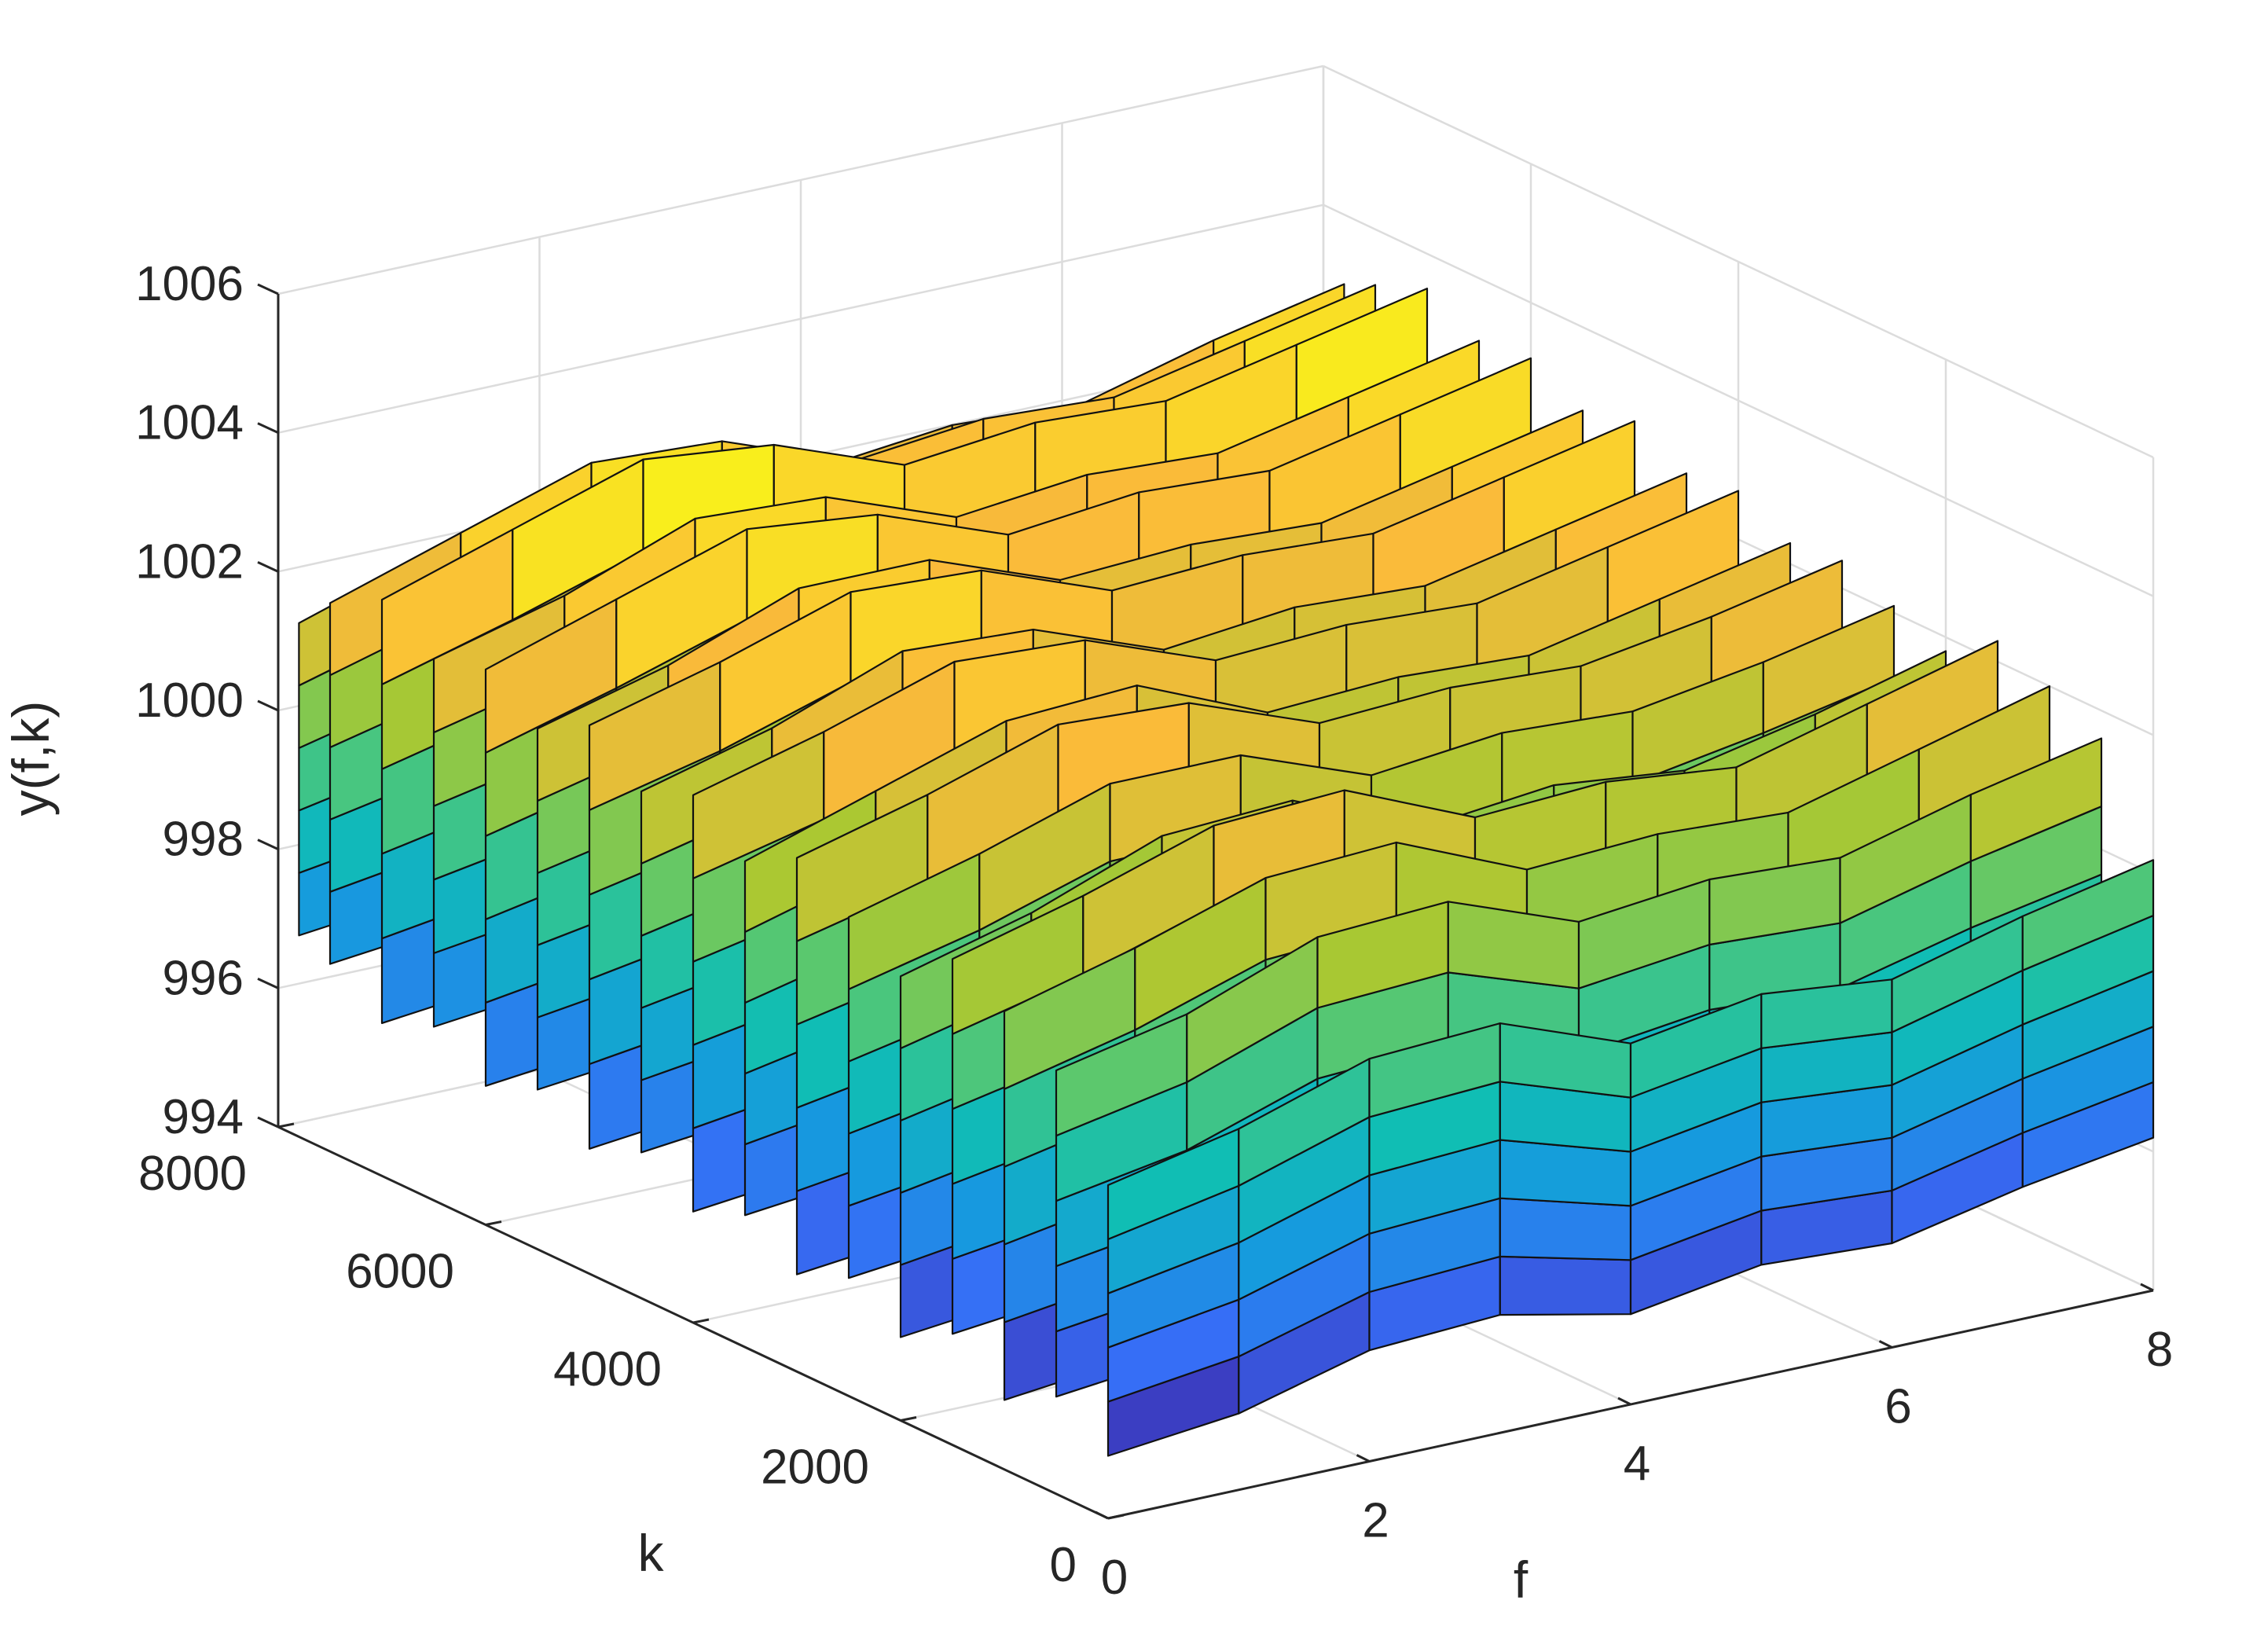  What do you see at coordinates (1522, 1580) in the screenshot?
I see `x-axis-label: f` at bounding box center [1522, 1580].